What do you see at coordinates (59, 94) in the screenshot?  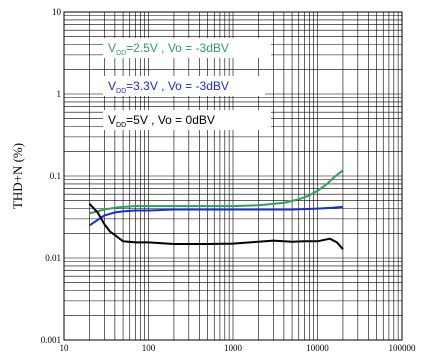 I see `y-tick-label: 1` at bounding box center [59, 94].